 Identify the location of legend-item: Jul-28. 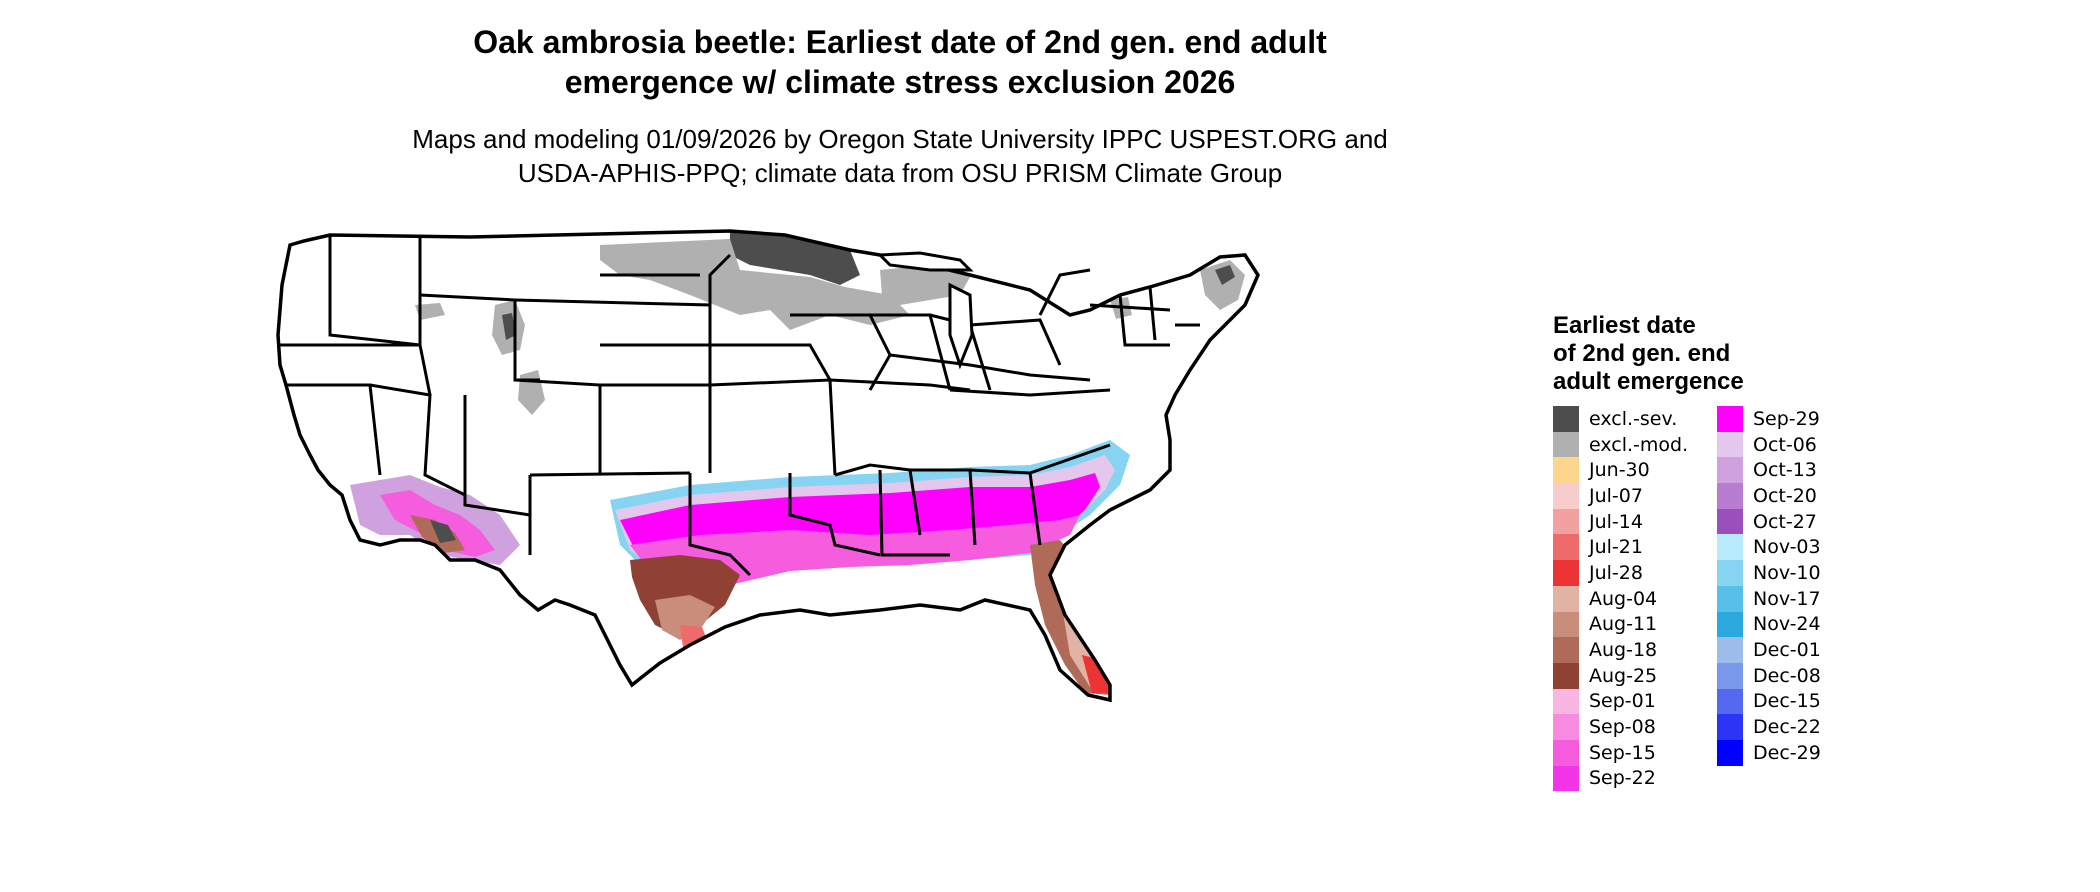
(1629, 573).